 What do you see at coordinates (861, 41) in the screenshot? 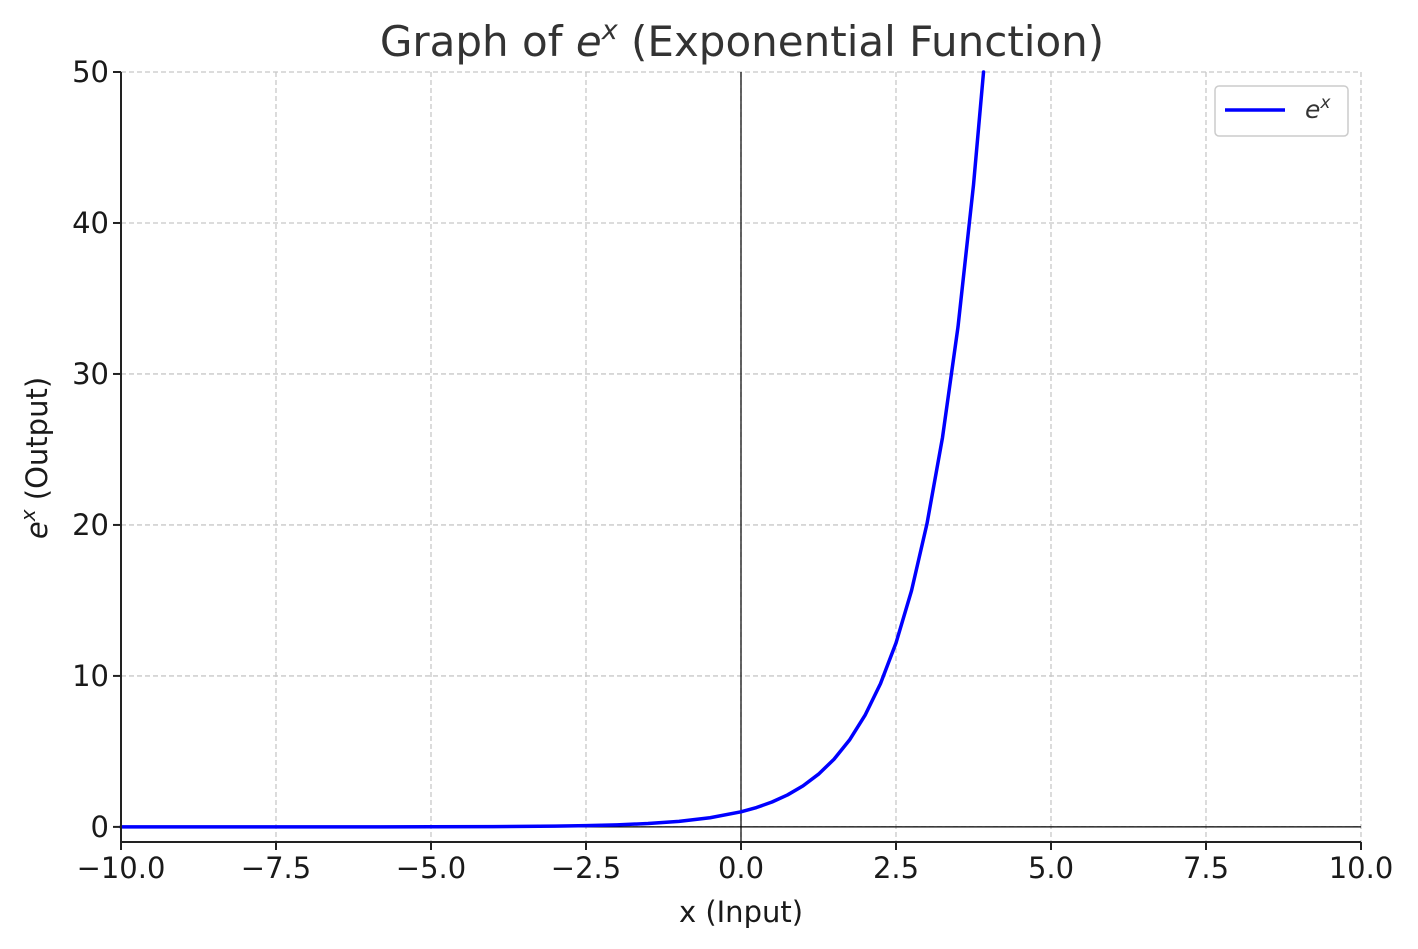
I see `chart-title-suffix: (Exponential Function)` at bounding box center [861, 41].